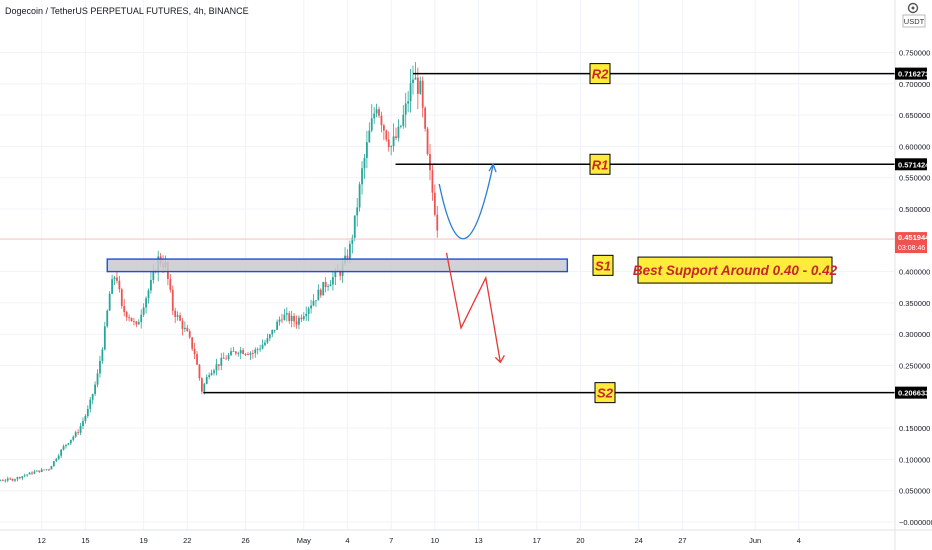 The height and width of the screenshot is (550, 932). Describe the element at coordinates (914, 53) in the screenshot. I see `price-tick-label: 0.750000` at that location.